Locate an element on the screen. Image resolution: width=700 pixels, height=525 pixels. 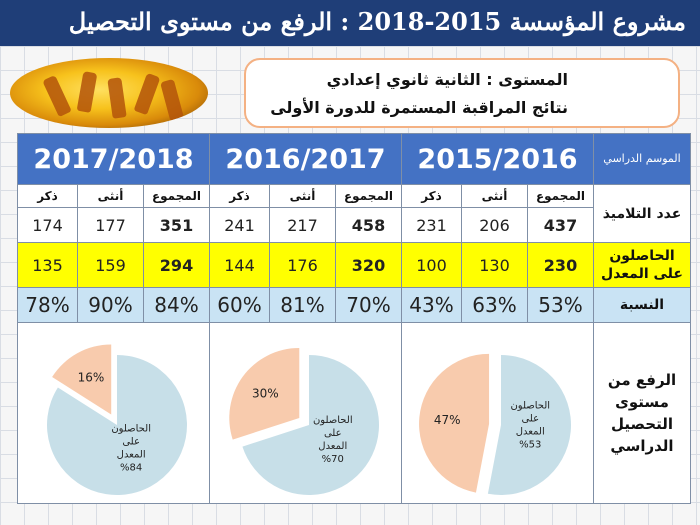
students-female: 177 is located at coordinates (110, 225).